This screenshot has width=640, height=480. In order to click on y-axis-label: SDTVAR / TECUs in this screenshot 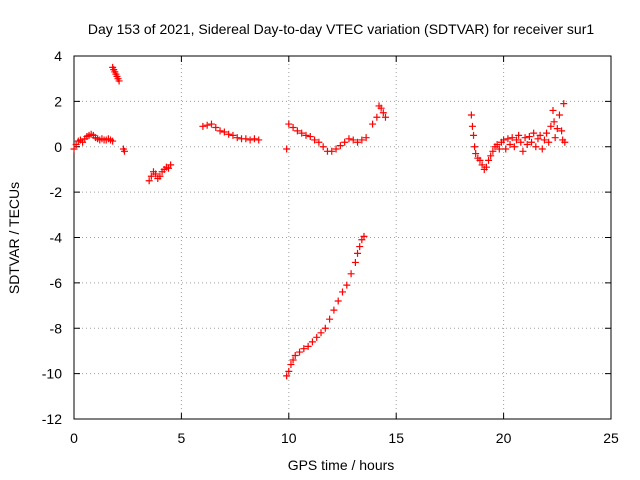, I will do `click(14, 238)`.